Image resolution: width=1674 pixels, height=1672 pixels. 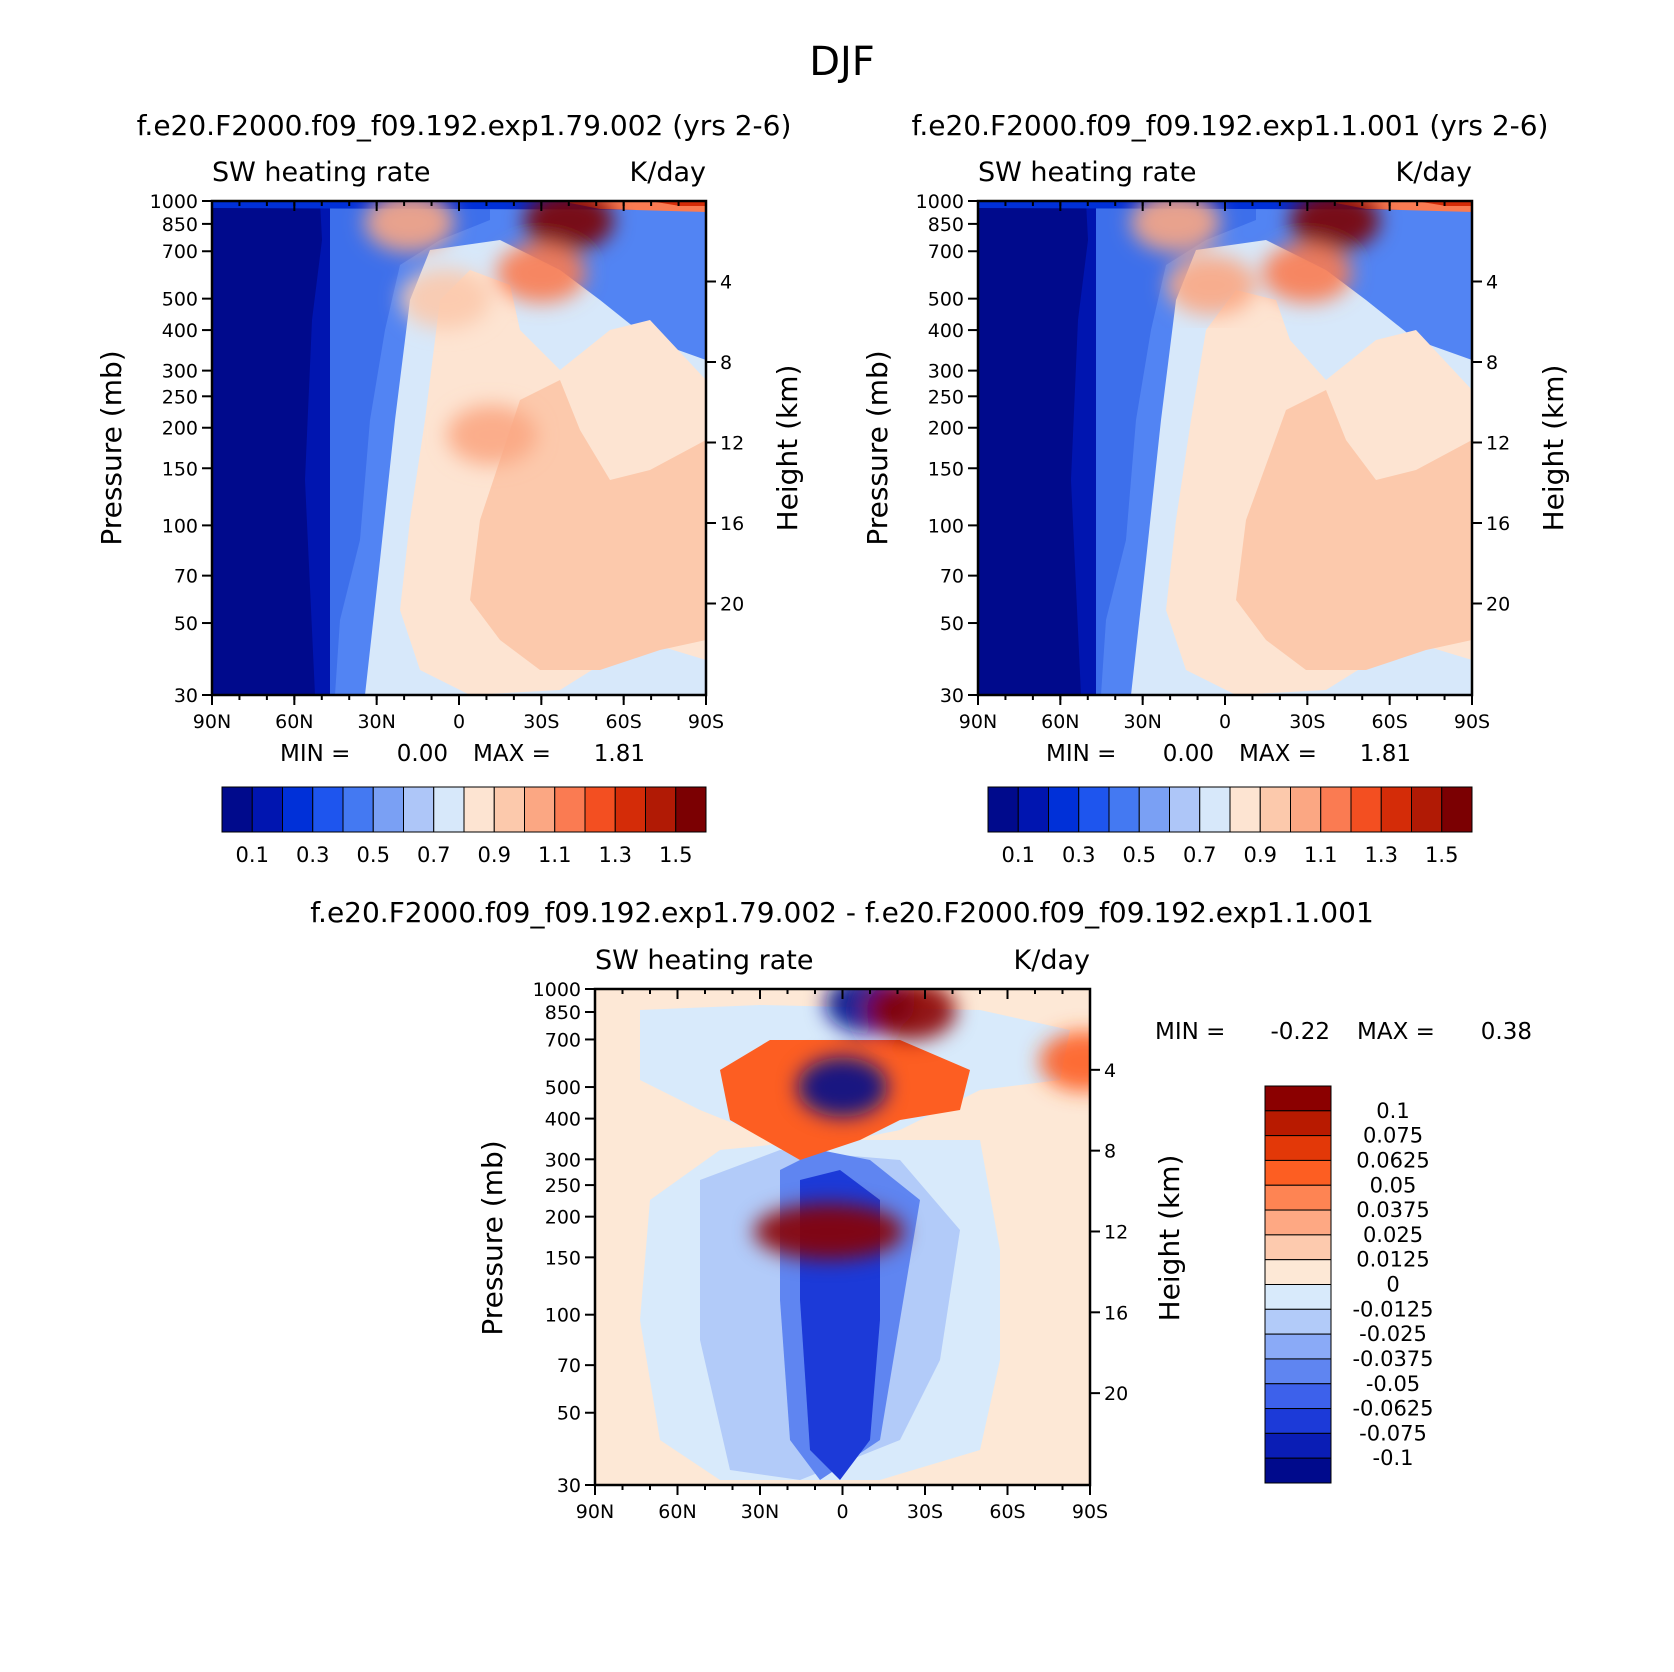 What do you see at coordinates (563, 1186) in the screenshot?
I see `y-tick-label: 250` at bounding box center [563, 1186].